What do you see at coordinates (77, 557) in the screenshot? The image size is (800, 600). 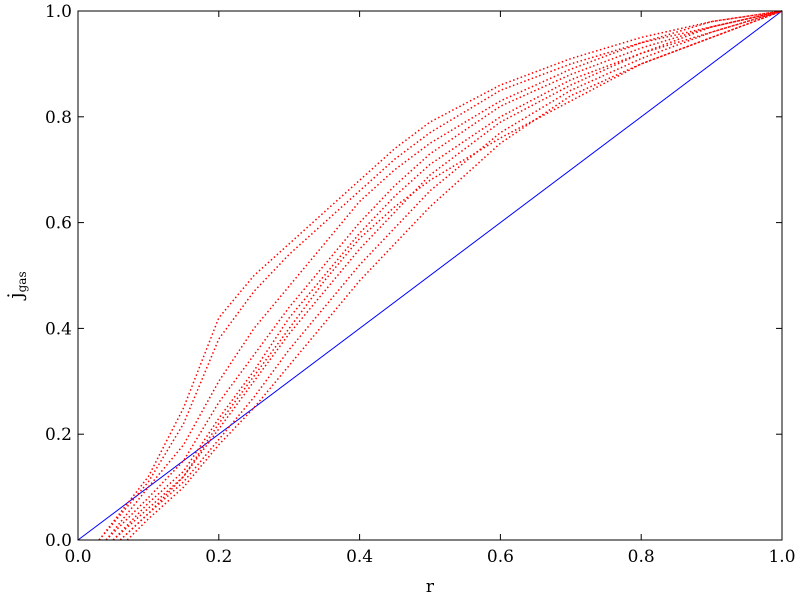 I see `x-tick-label: 0.0` at bounding box center [77, 557].